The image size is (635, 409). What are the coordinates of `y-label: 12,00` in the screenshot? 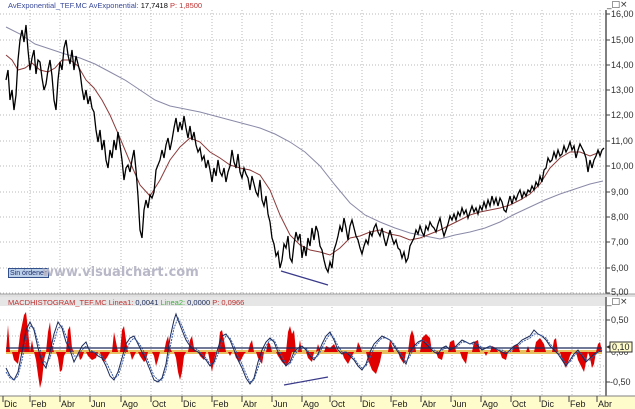 It's located at (622, 115).